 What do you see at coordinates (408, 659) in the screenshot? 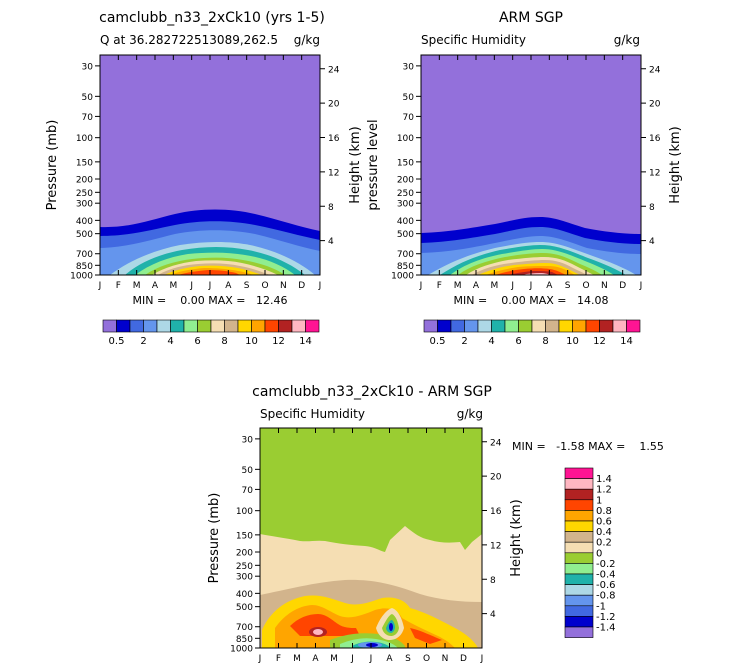
I see `x-tick-label: S` at bounding box center [408, 659].